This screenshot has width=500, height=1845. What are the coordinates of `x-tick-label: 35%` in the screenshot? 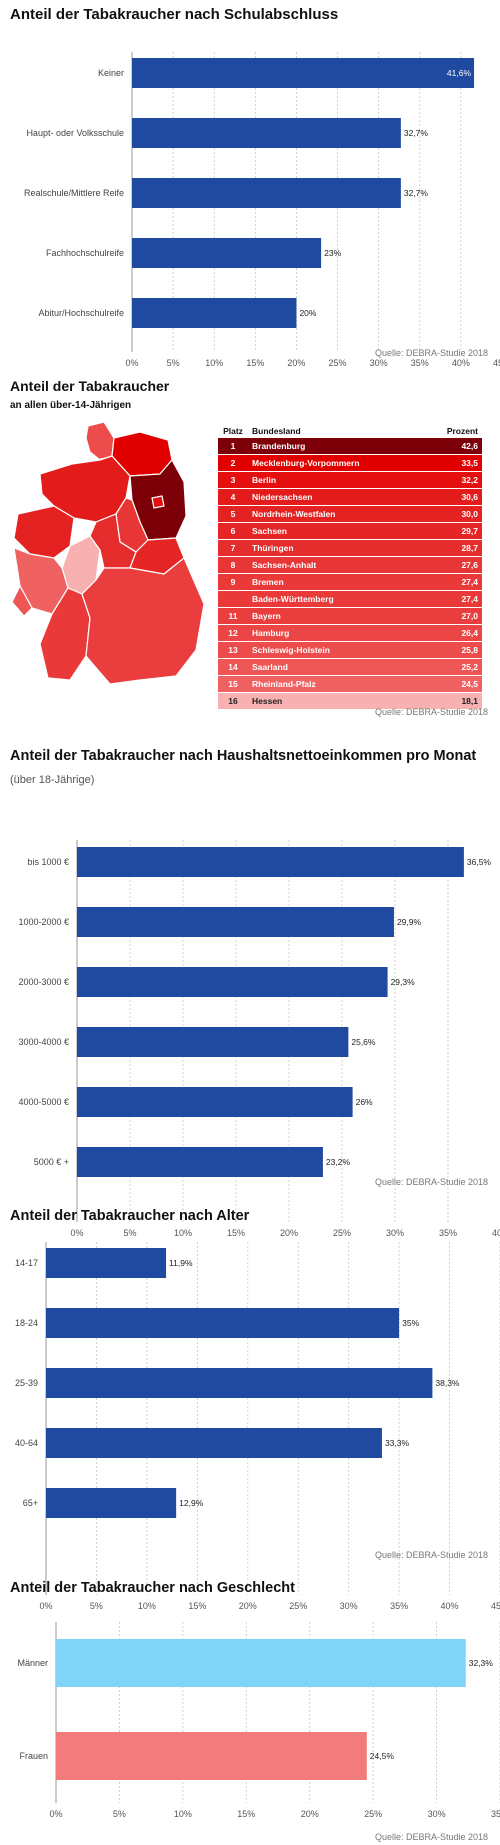 It's located at (399, 1606).